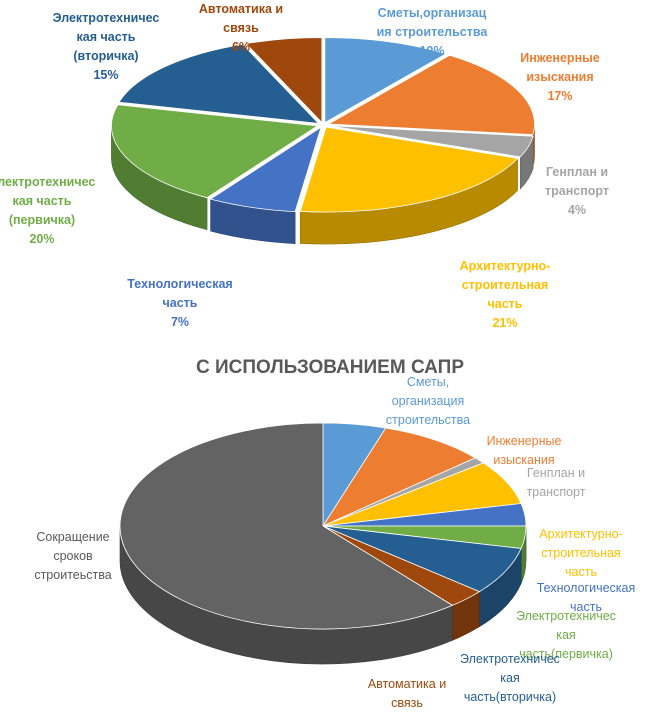  What do you see at coordinates (179, 303) in the screenshot?
I see `data-label-технологическая-часть: Технологическая часть 7%` at bounding box center [179, 303].